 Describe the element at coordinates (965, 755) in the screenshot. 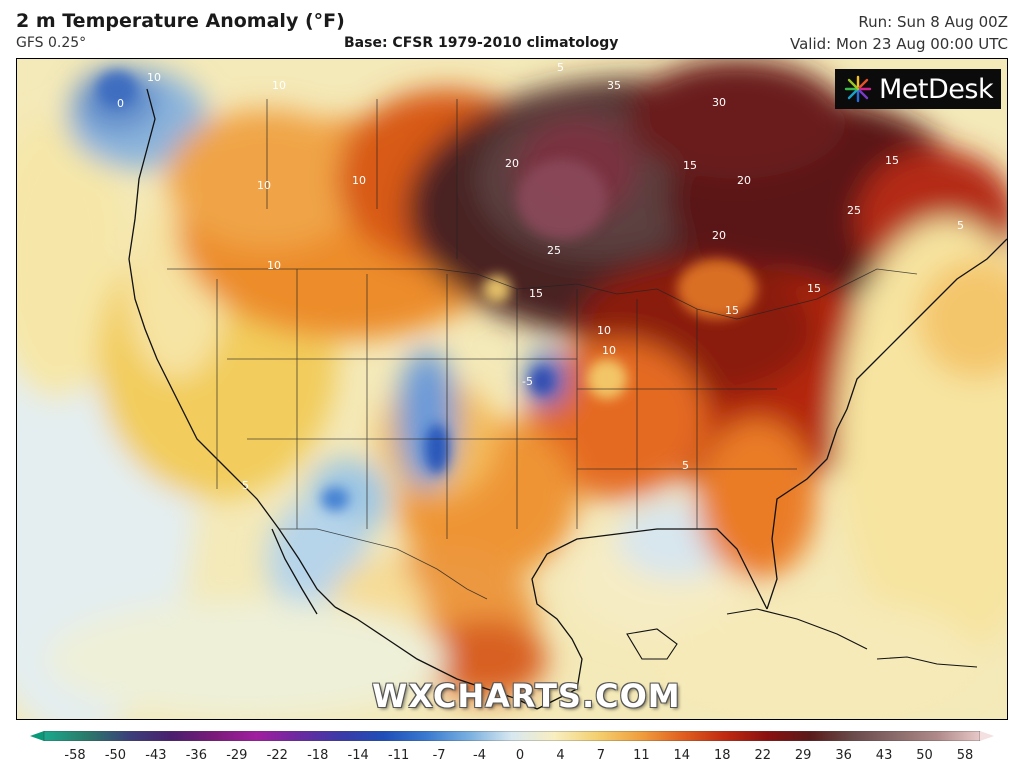

I see `colorbar-tick-label: 58` at that location.